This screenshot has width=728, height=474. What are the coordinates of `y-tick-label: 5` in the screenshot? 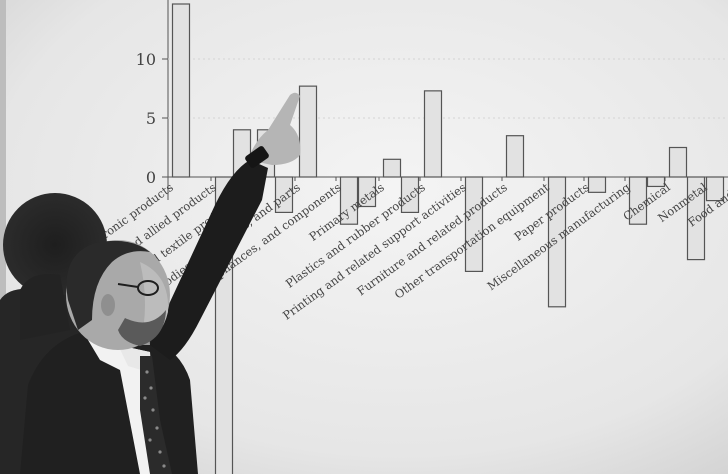 It's located at (151, 118).